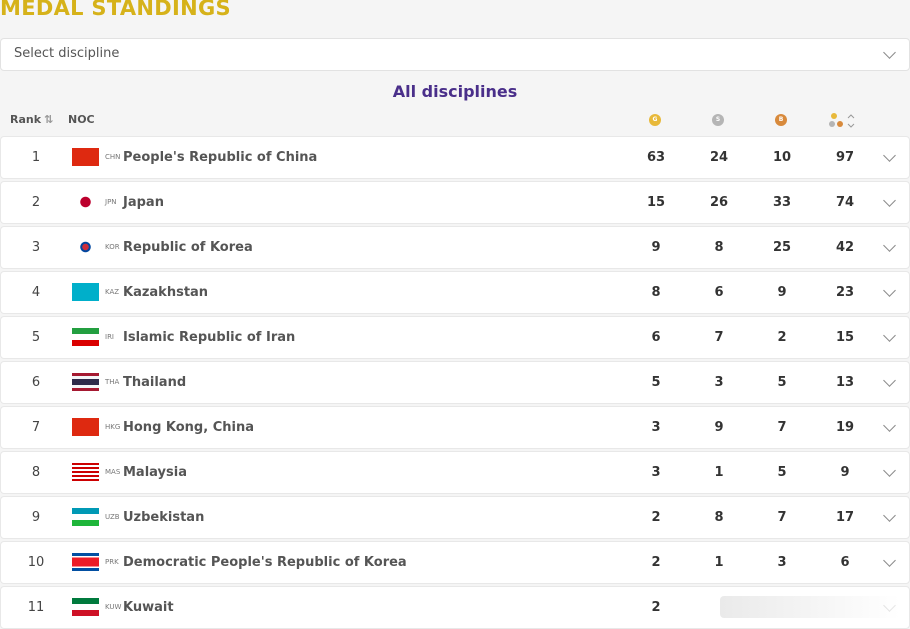 This screenshot has width=910, height=629. Describe the element at coordinates (36, 337) in the screenshot. I see `rank: 5` at that location.